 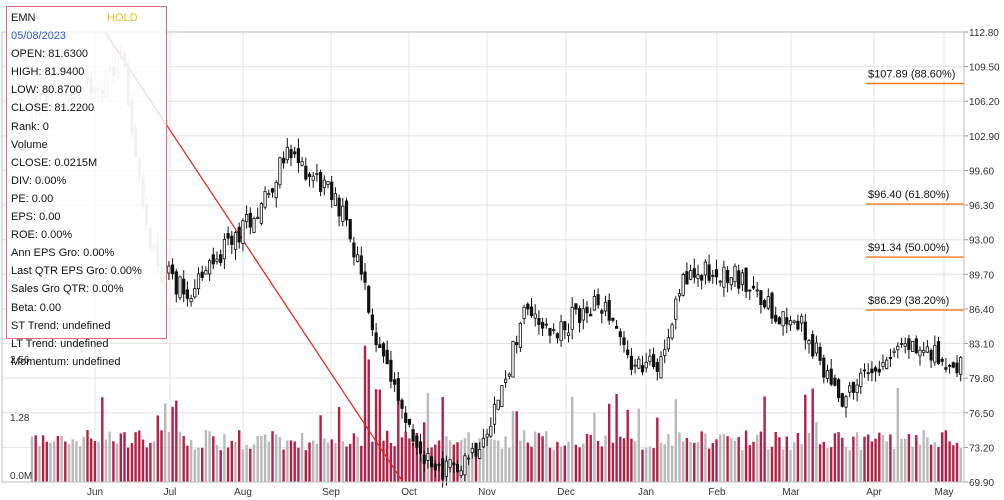 I want to click on quote-date: 05/08/2023, so click(x=39, y=36).